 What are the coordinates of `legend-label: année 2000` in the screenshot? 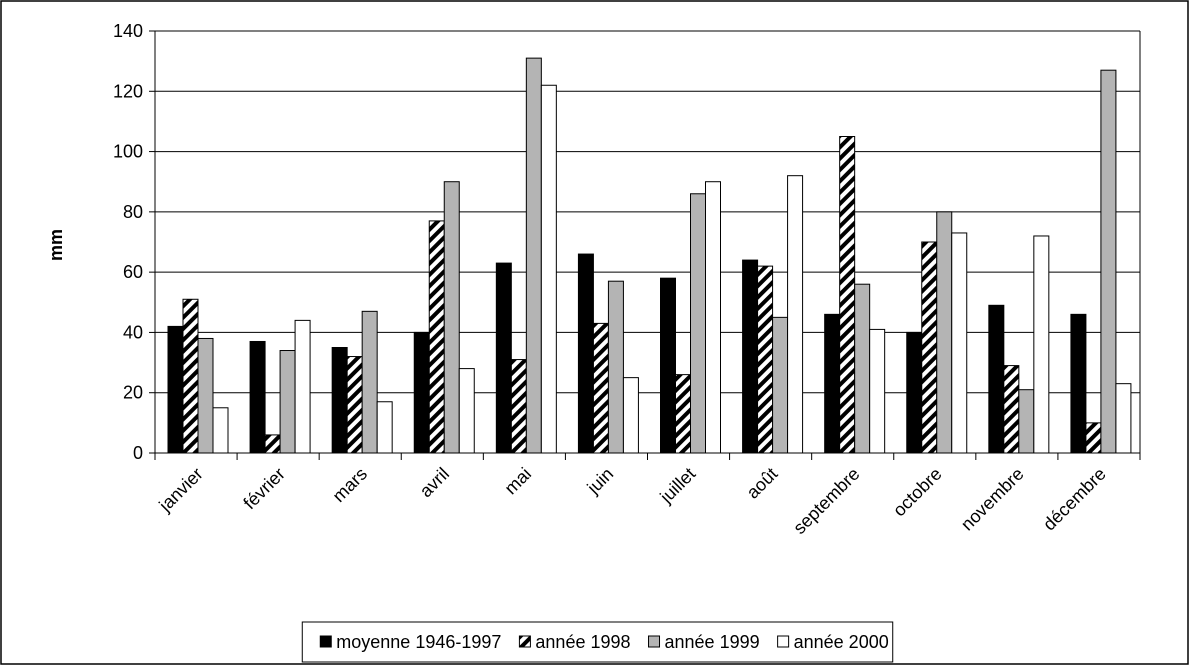 It's located at (841, 642).